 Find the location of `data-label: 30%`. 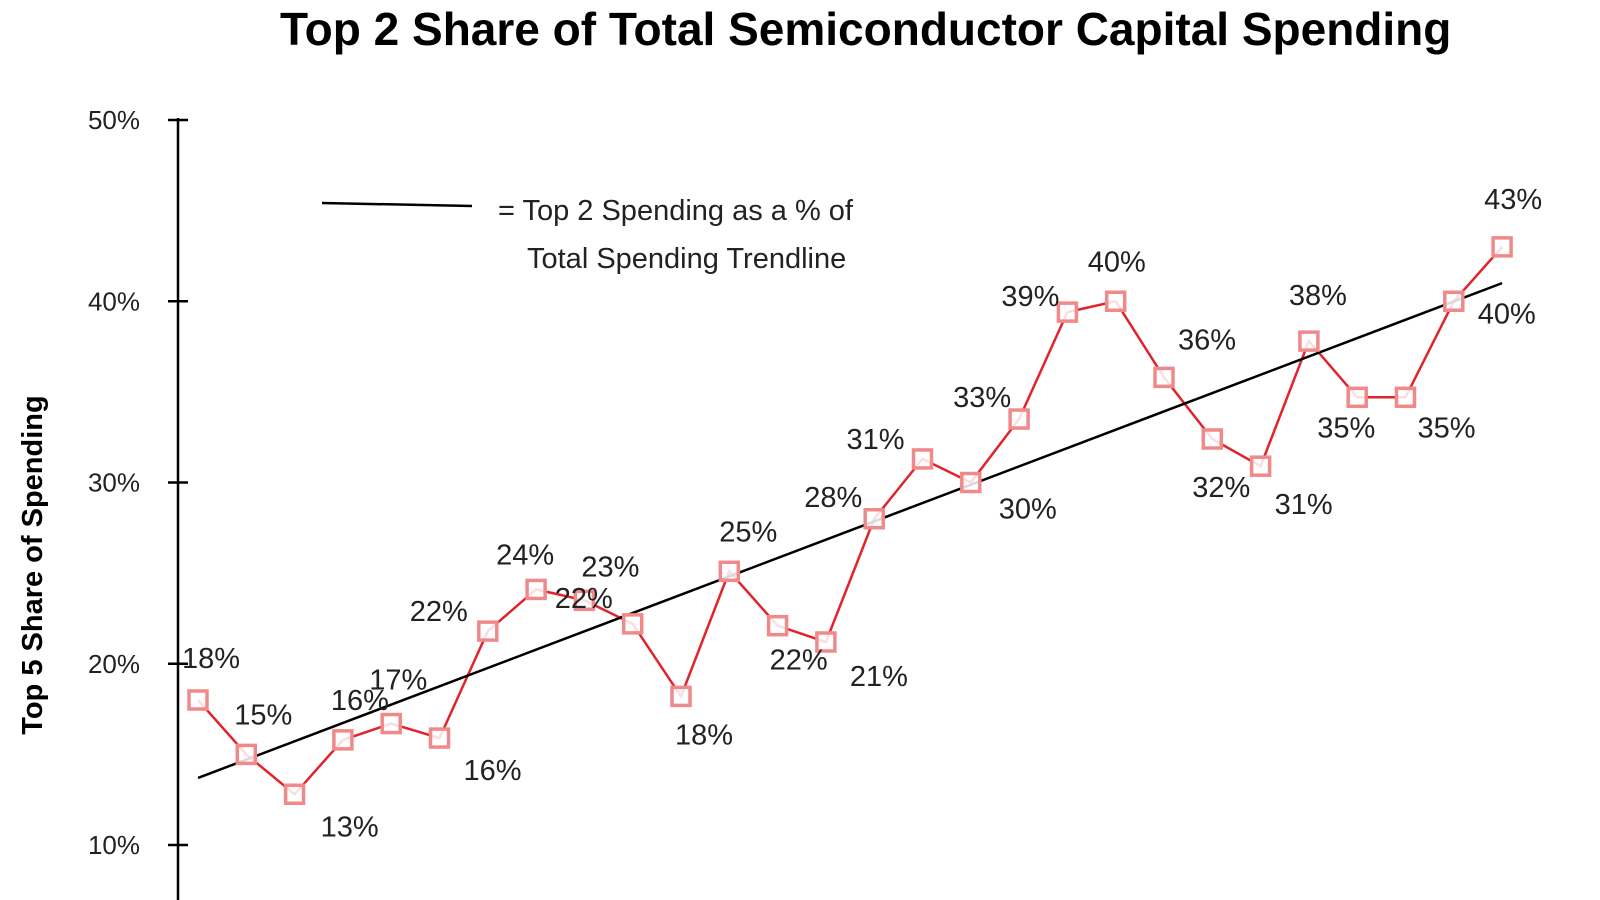

data-label: 30% is located at coordinates (1028, 510).